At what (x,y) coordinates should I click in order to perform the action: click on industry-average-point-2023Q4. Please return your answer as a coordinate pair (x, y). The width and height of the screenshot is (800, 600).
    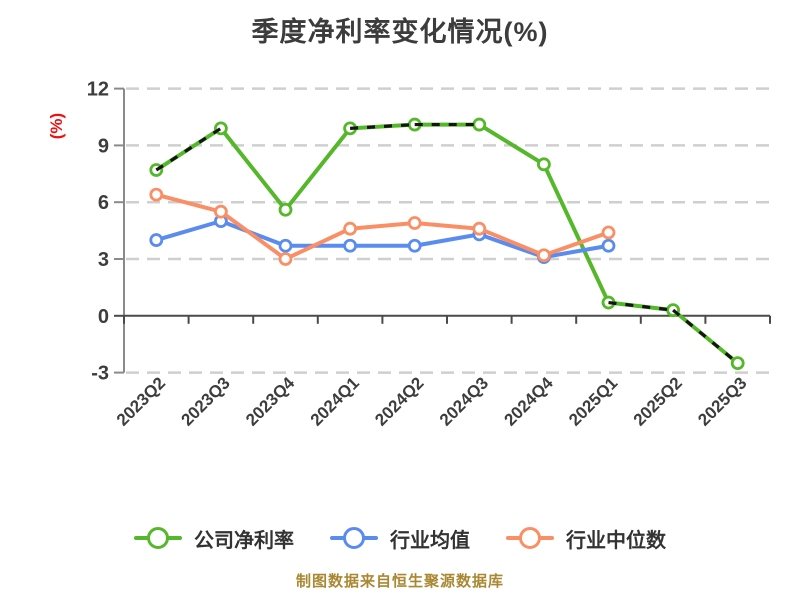
    Looking at the image, I should click on (285, 245).